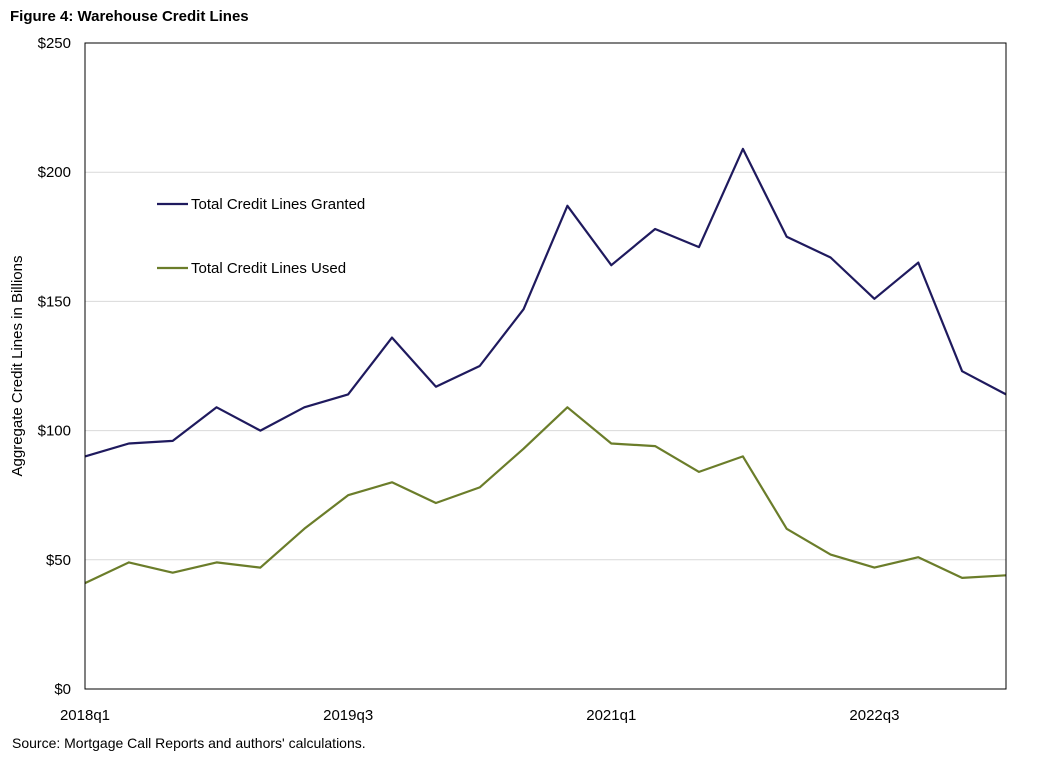 The image size is (1044, 758). Describe the element at coordinates (62, 689) in the screenshot. I see `y-tick-label: $0` at that location.